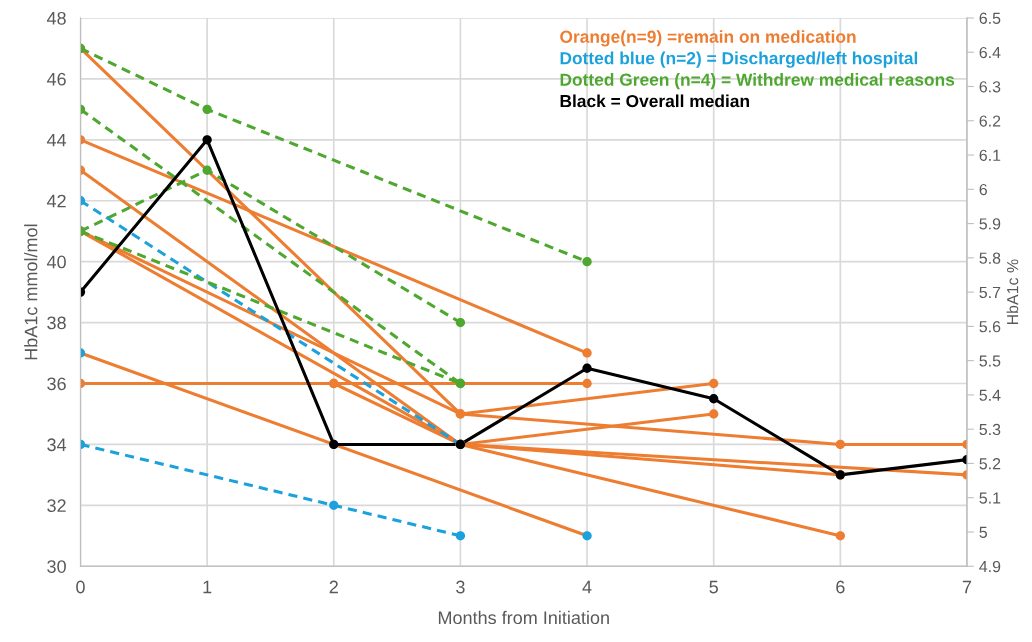  I want to click on y-tick-label: 36, so click(56, 384).